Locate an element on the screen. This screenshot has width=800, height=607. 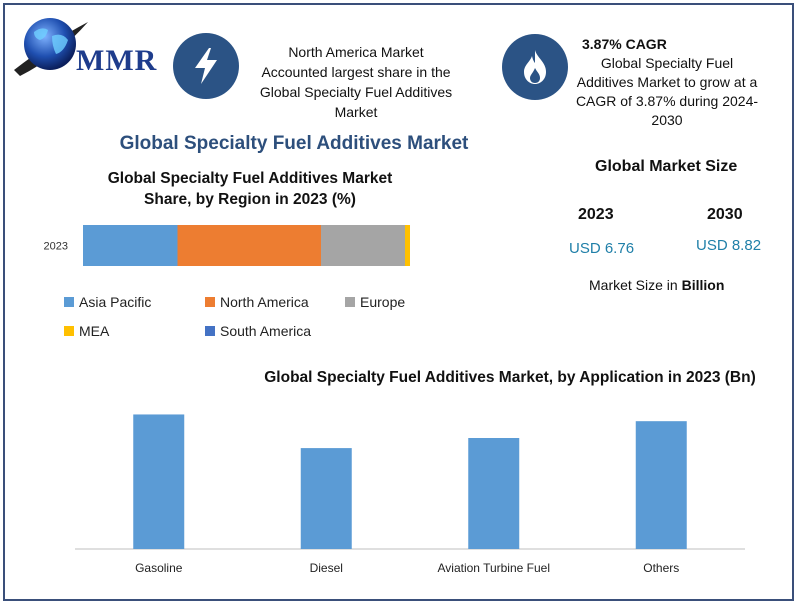
info2-line: 2030 is located at coordinates (667, 120).